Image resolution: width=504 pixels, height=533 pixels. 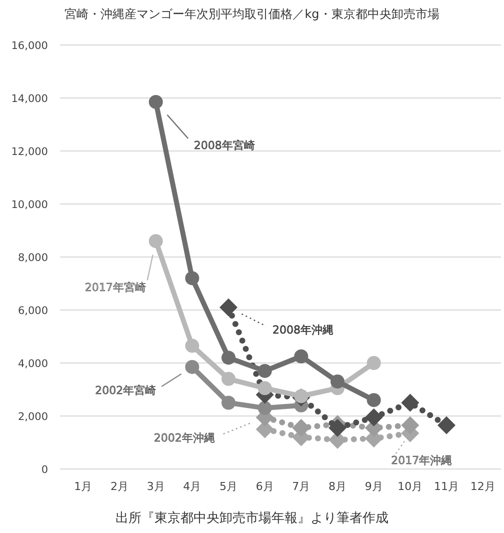 I want to click on text: 2002年沖縄, so click(x=184, y=437).